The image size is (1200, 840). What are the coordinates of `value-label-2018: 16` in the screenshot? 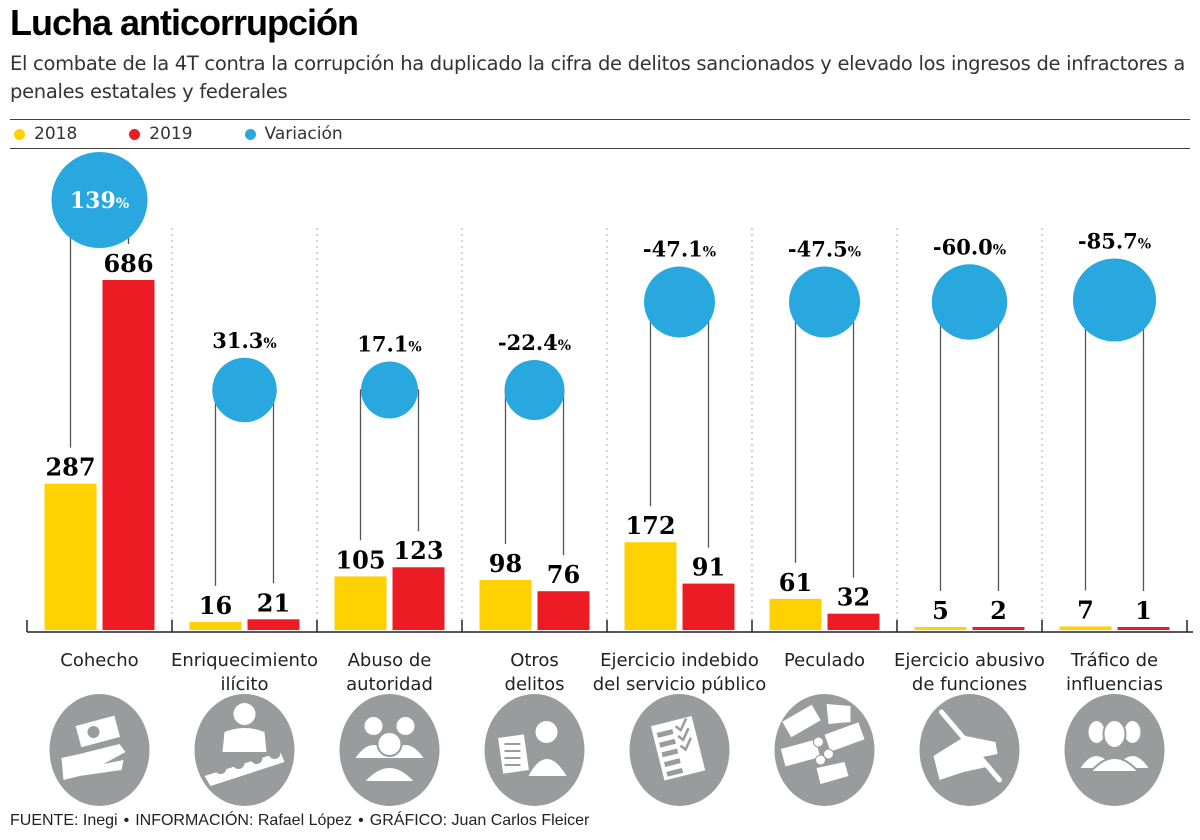 It's located at (215, 605).